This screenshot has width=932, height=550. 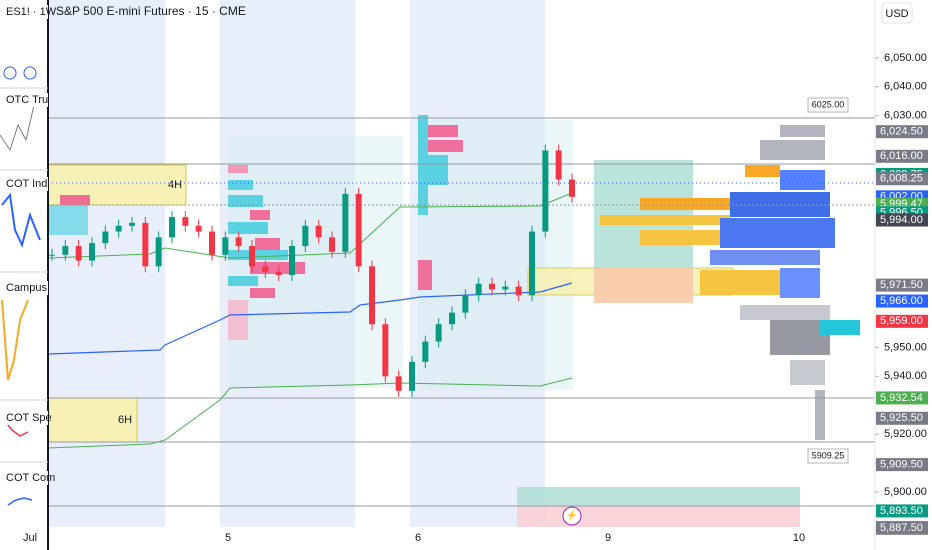 I want to click on event-icon, so click(x=572, y=516).